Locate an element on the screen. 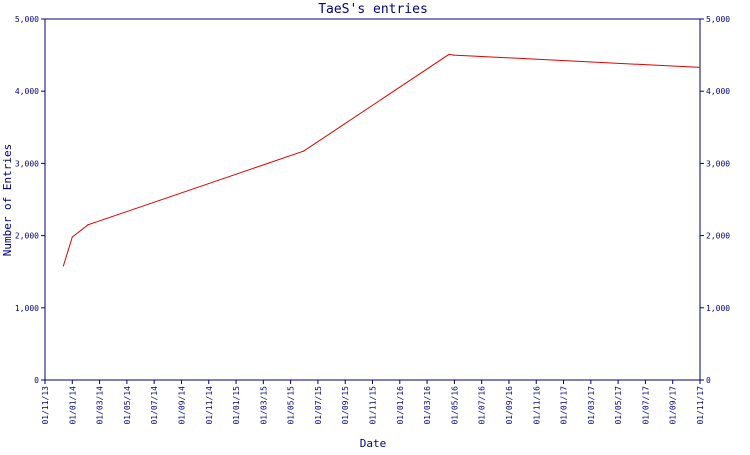  x-tick-label: 01/01/17 is located at coordinates (564, 405).